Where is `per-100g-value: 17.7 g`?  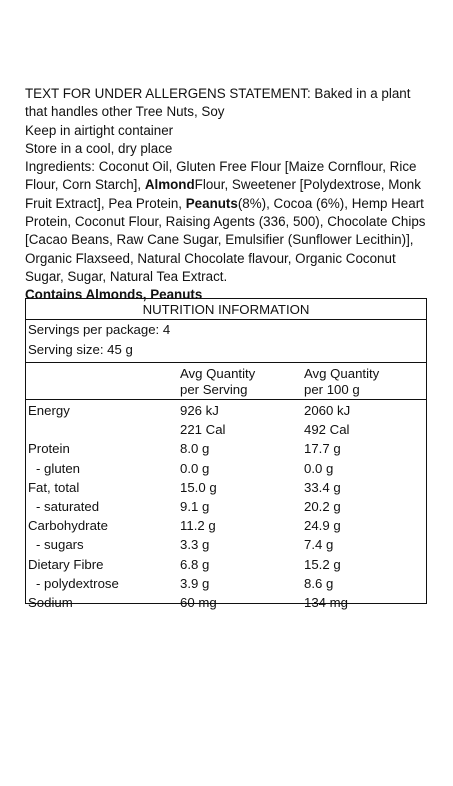 per-100g-value: 17.7 g is located at coordinates (322, 449).